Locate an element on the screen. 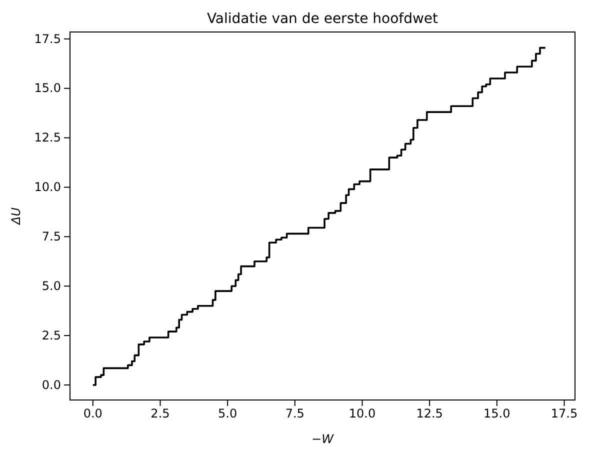 This screenshot has height=455, width=590. x-tick-label: 7.5 is located at coordinates (294, 413).